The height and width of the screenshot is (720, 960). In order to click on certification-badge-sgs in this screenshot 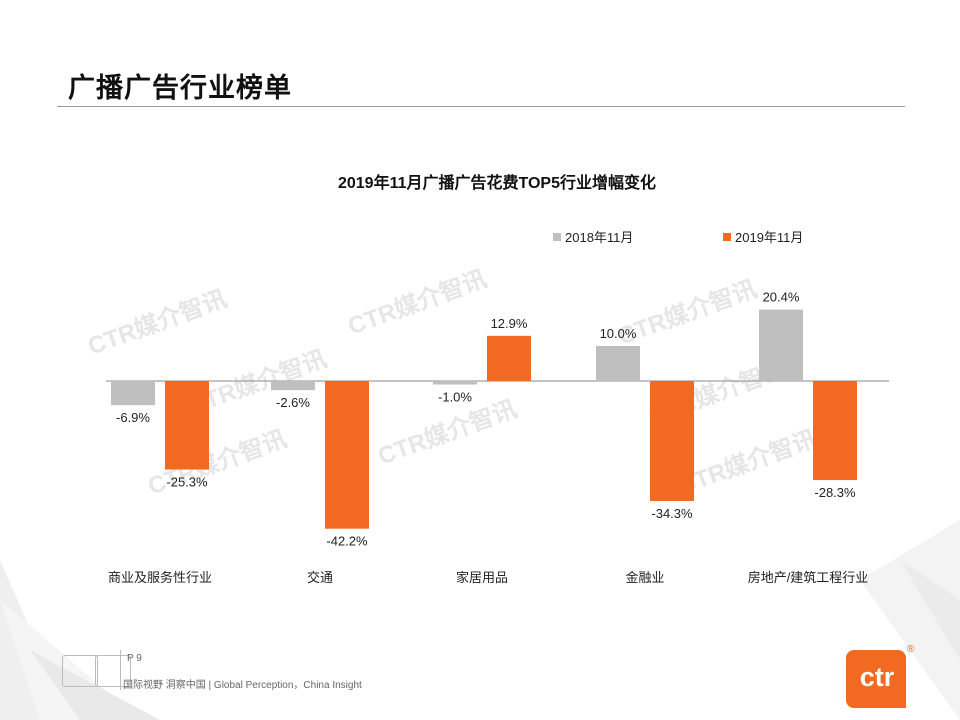, I will do `click(80, 671)`.